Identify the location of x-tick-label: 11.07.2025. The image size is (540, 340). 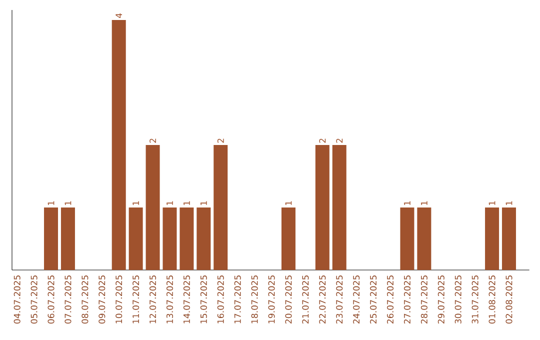
(136, 299).